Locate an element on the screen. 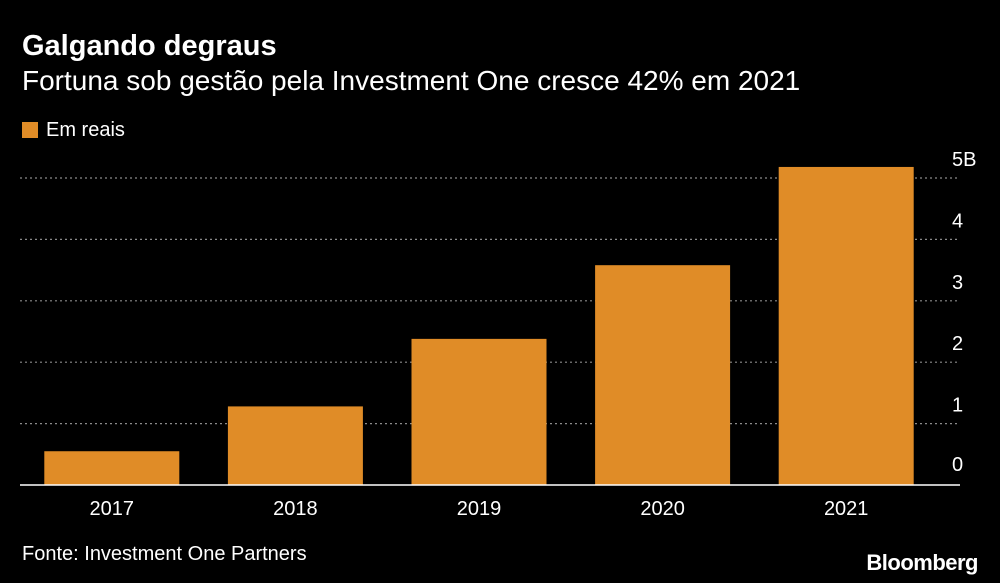  bar-2021 is located at coordinates (846, 325).